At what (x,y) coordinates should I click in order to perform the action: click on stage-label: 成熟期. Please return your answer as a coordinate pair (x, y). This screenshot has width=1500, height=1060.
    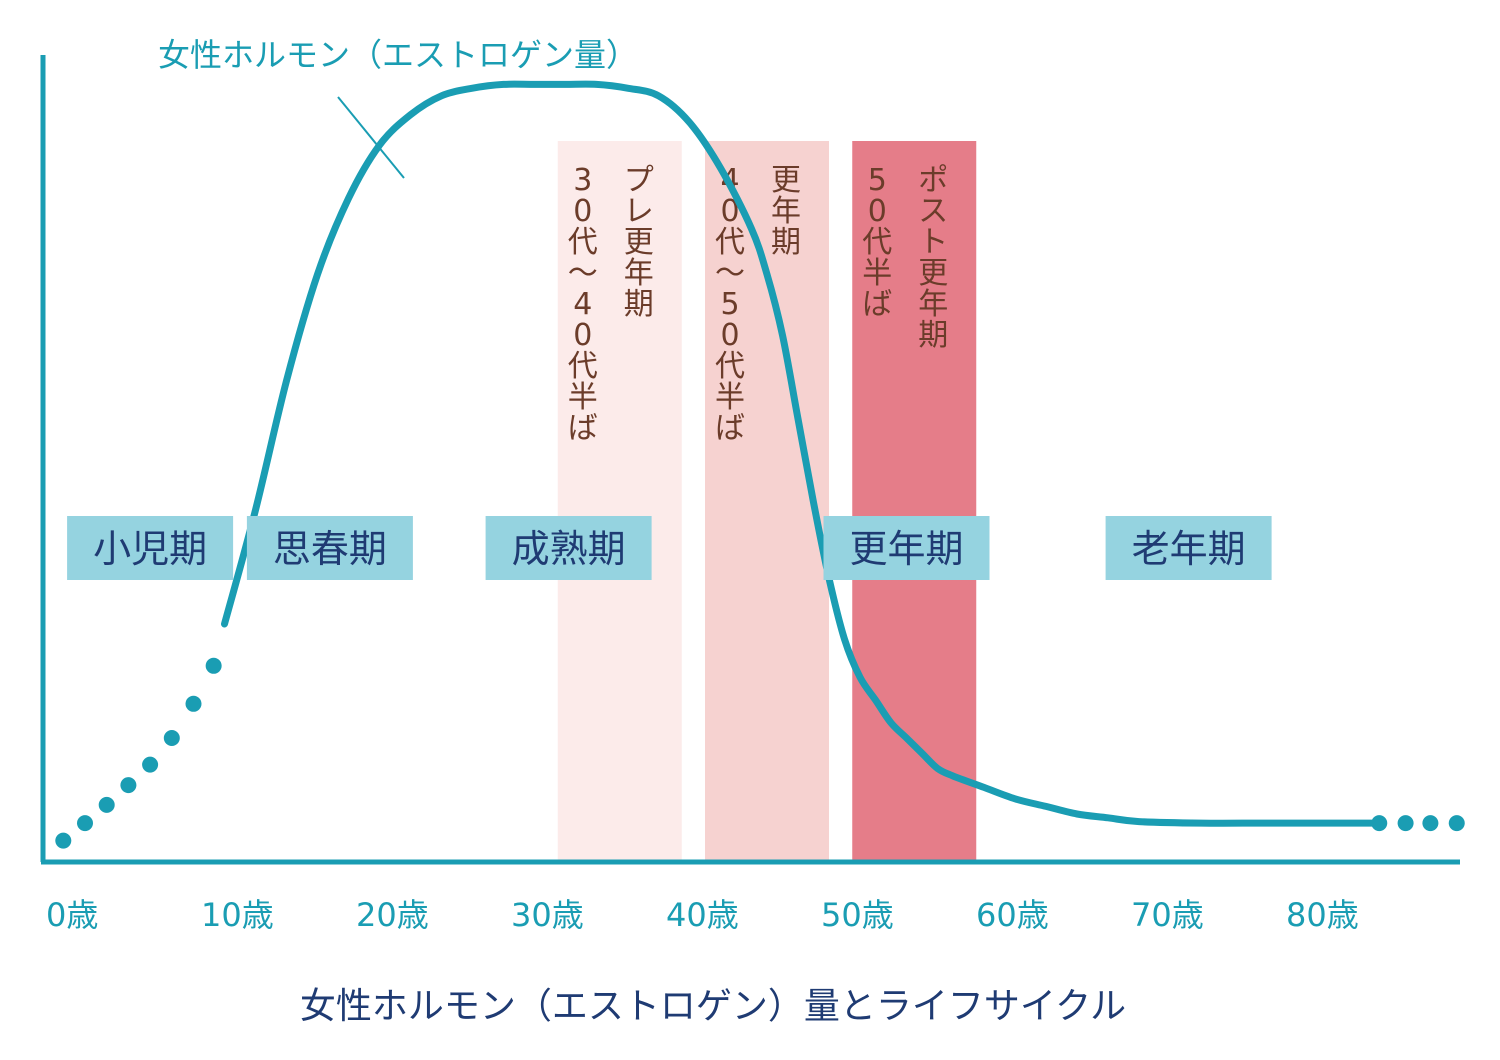
    Looking at the image, I should click on (568, 548).